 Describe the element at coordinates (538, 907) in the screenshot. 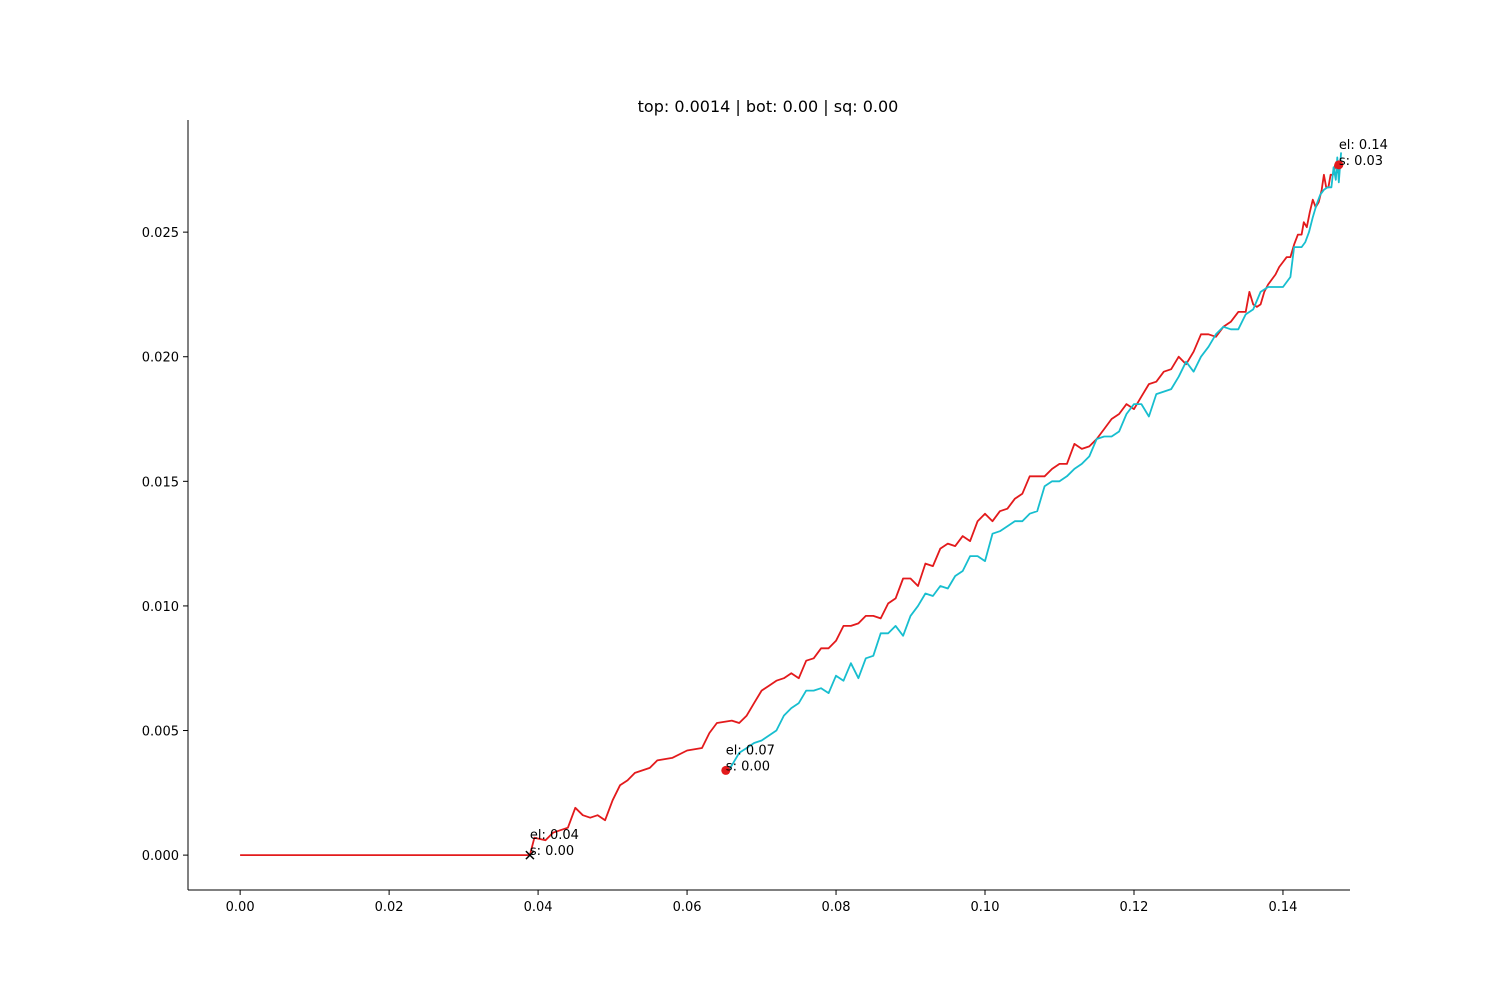

I see `x-tick-label: 0.04` at that location.